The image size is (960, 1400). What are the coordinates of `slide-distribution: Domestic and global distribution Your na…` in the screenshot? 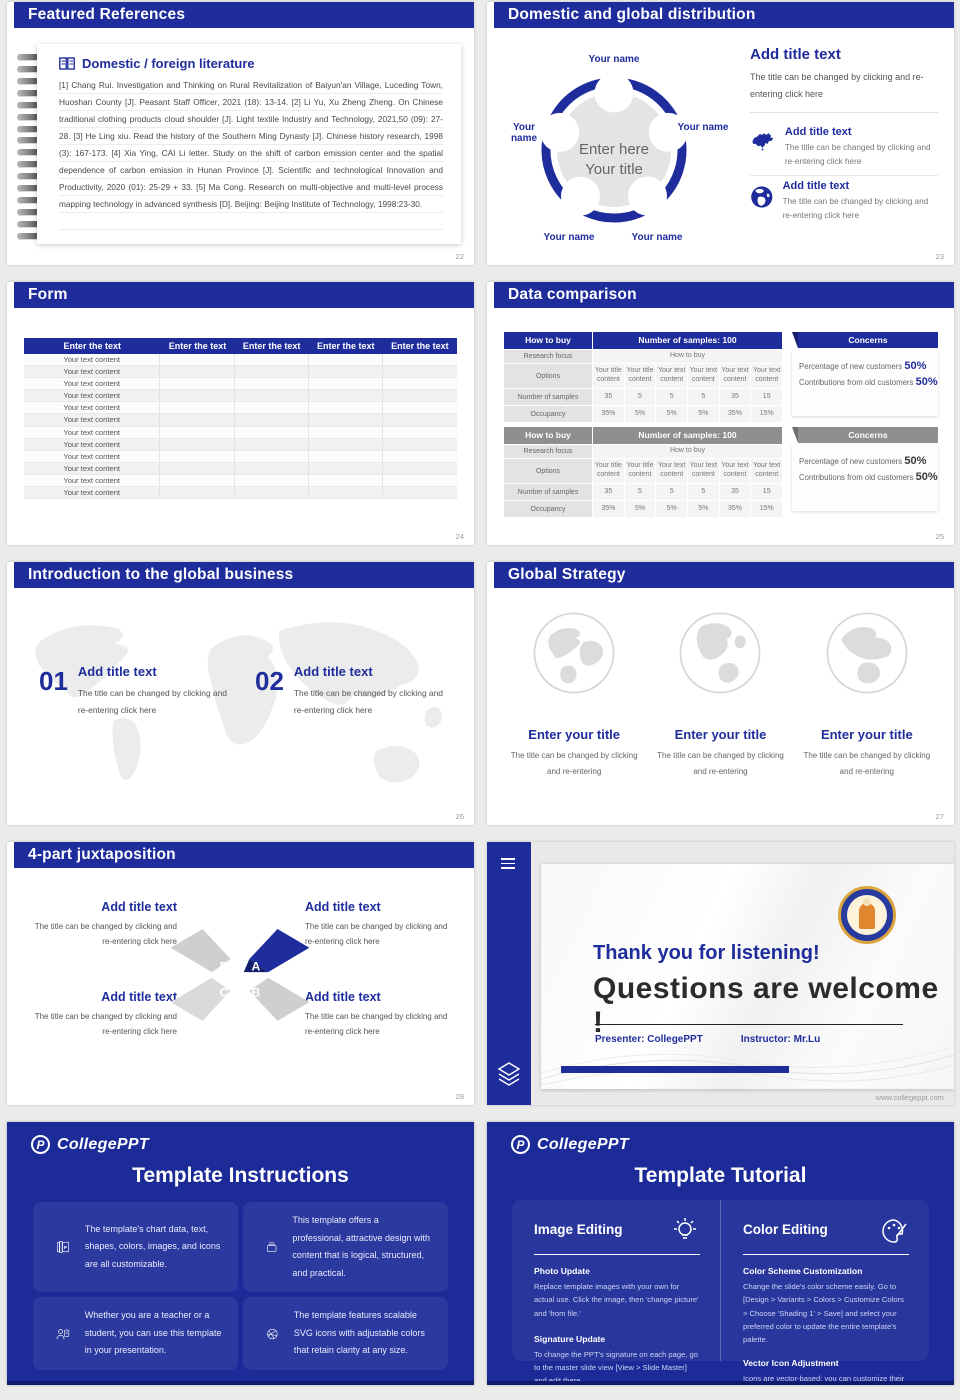 It's located at (720, 133).